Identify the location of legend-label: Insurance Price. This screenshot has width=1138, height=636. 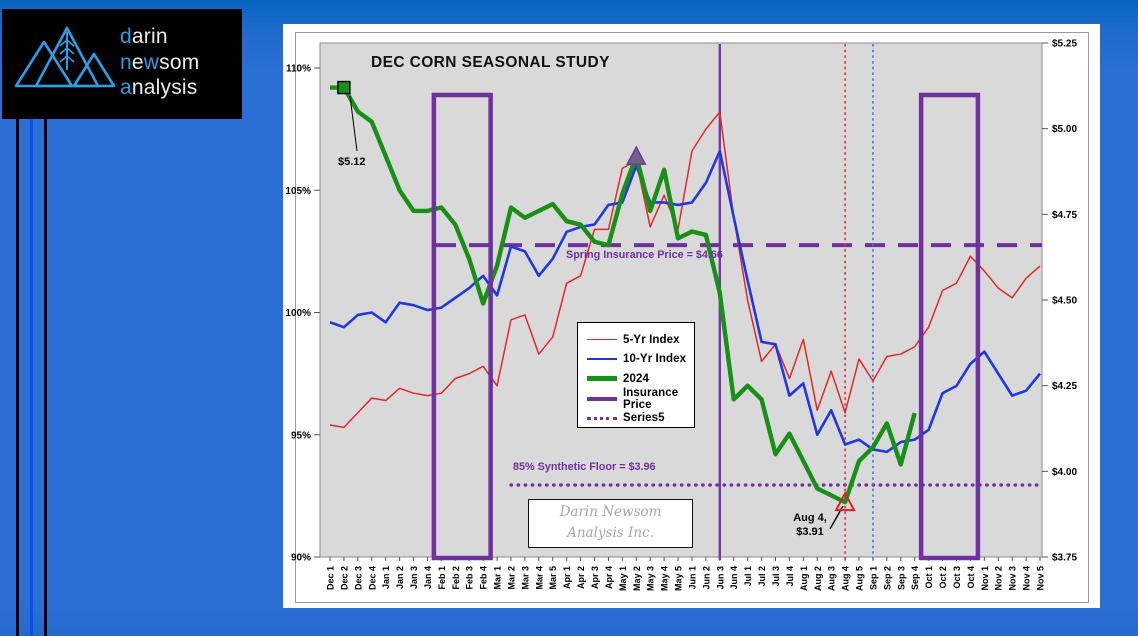
(651, 398).